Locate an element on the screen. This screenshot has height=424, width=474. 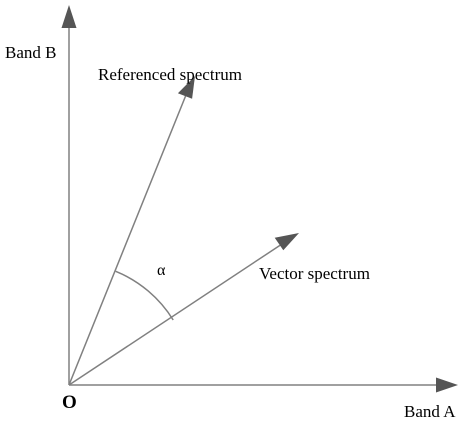
referenced-spectrum-label: Referenced spectrum is located at coordinates (170, 74).